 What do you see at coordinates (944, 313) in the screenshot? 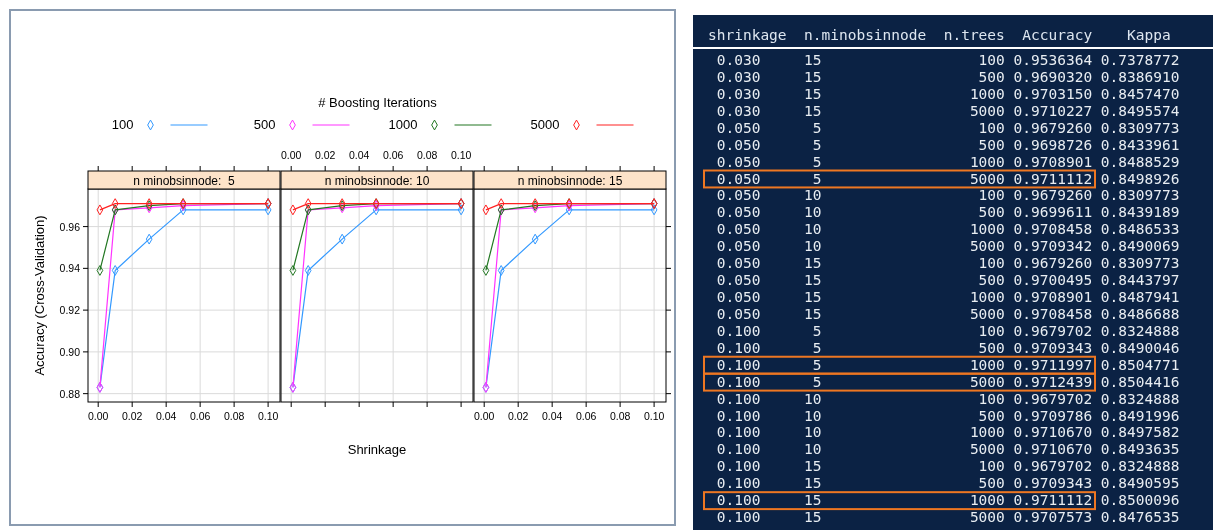
I see `text: 0.050 15 5000 0.9708458 0.8486688` at bounding box center [944, 313].